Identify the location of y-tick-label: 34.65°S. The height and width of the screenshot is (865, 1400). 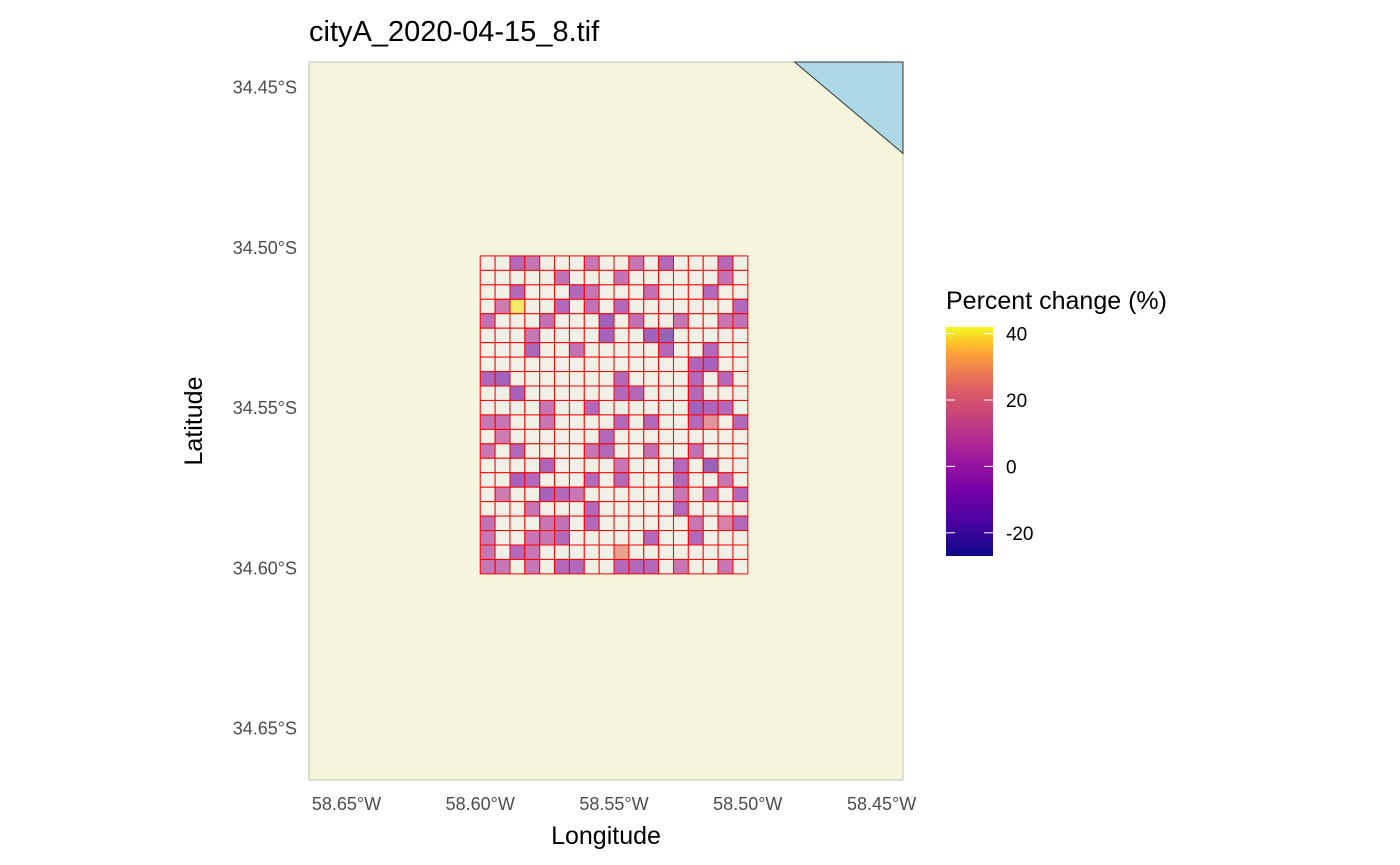
(265, 729).